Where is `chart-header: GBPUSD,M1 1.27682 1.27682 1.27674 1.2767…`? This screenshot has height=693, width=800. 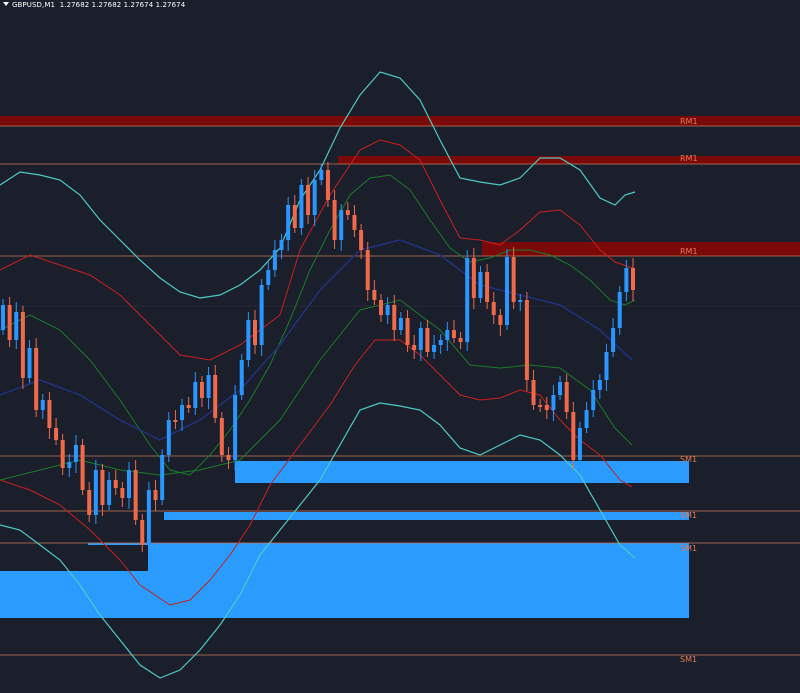 chart-header: GBPUSD,M1 1.27682 1.27682 1.27674 1.2767… is located at coordinates (94, 5).